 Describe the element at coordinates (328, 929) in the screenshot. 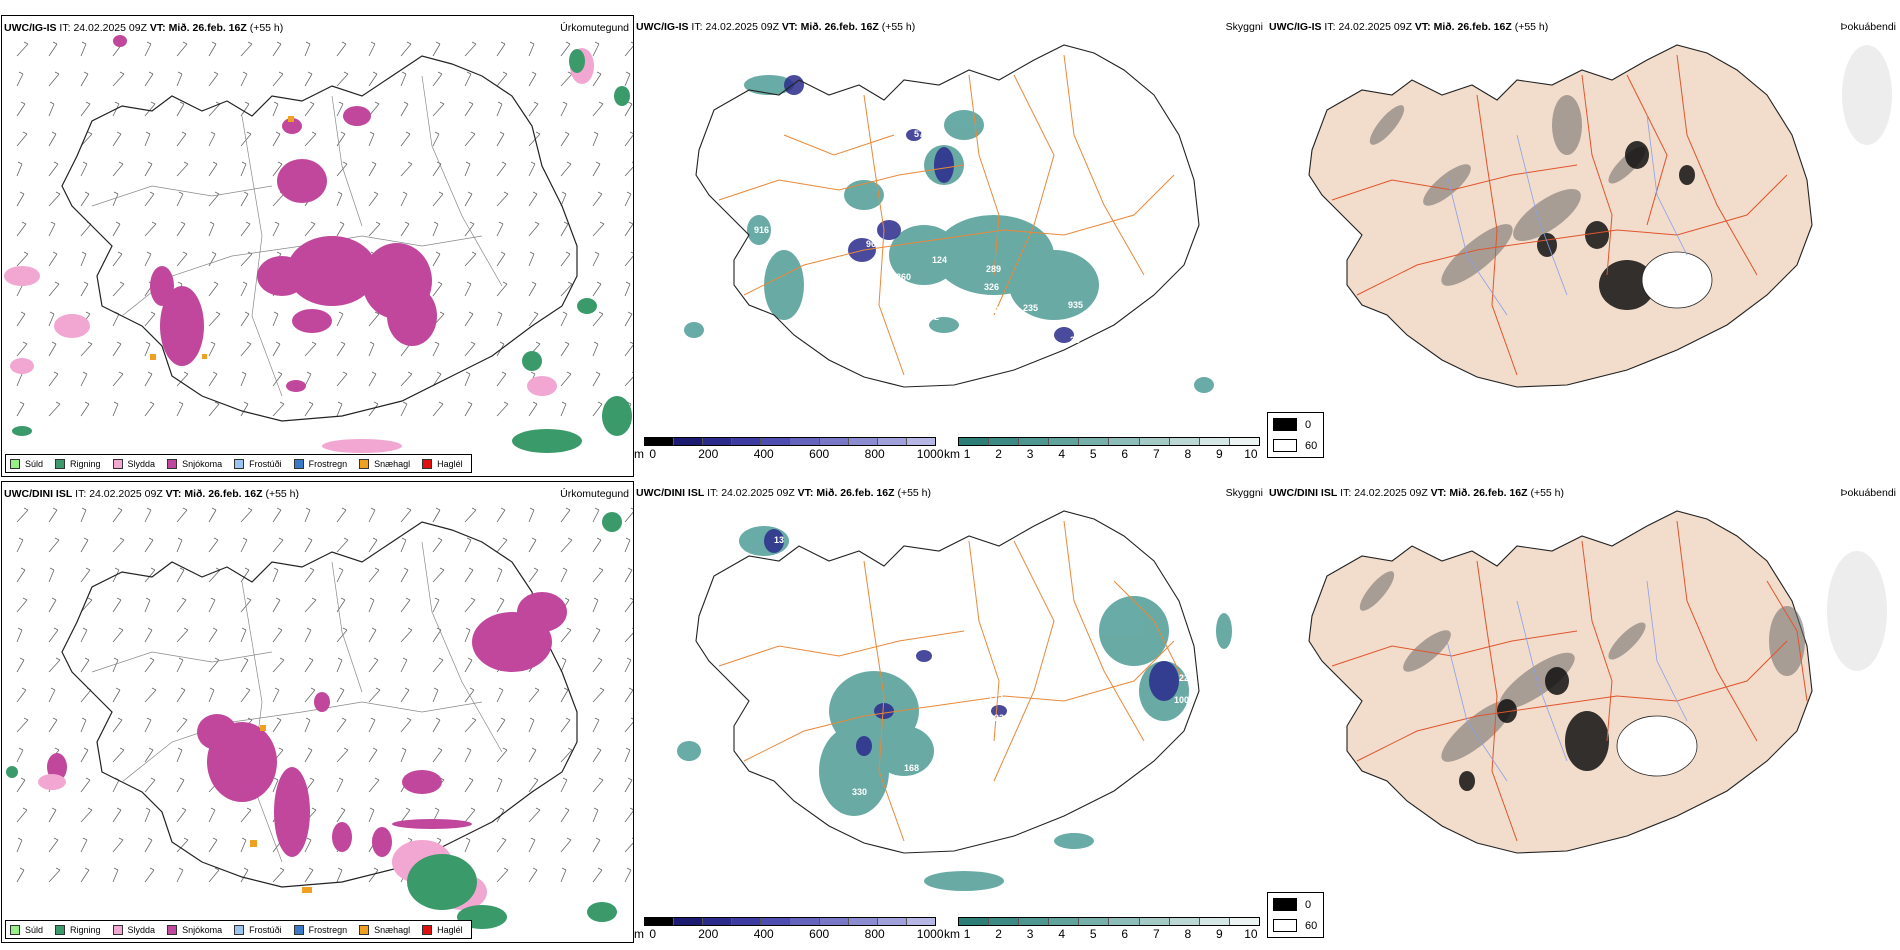

I see `legend-label: Frostregn` at that location.